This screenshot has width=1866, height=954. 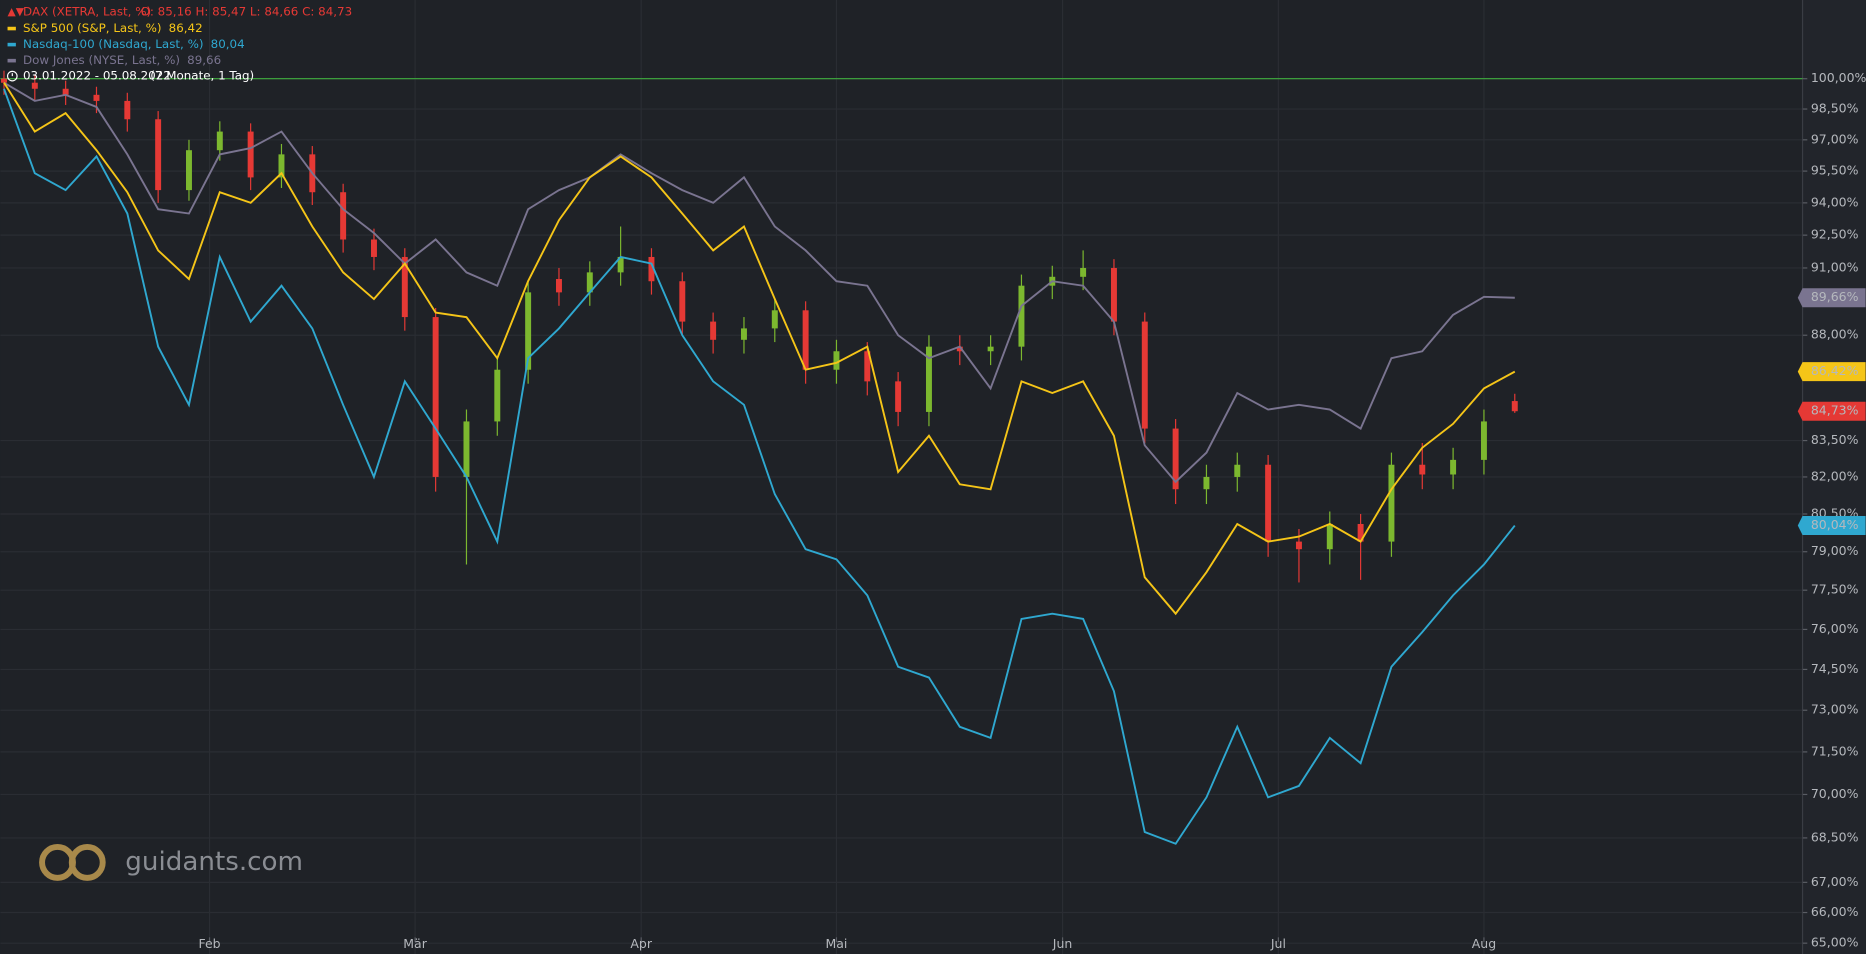 I want to click on y-tick-label: 91,00%, so click(x=1835, y=266).